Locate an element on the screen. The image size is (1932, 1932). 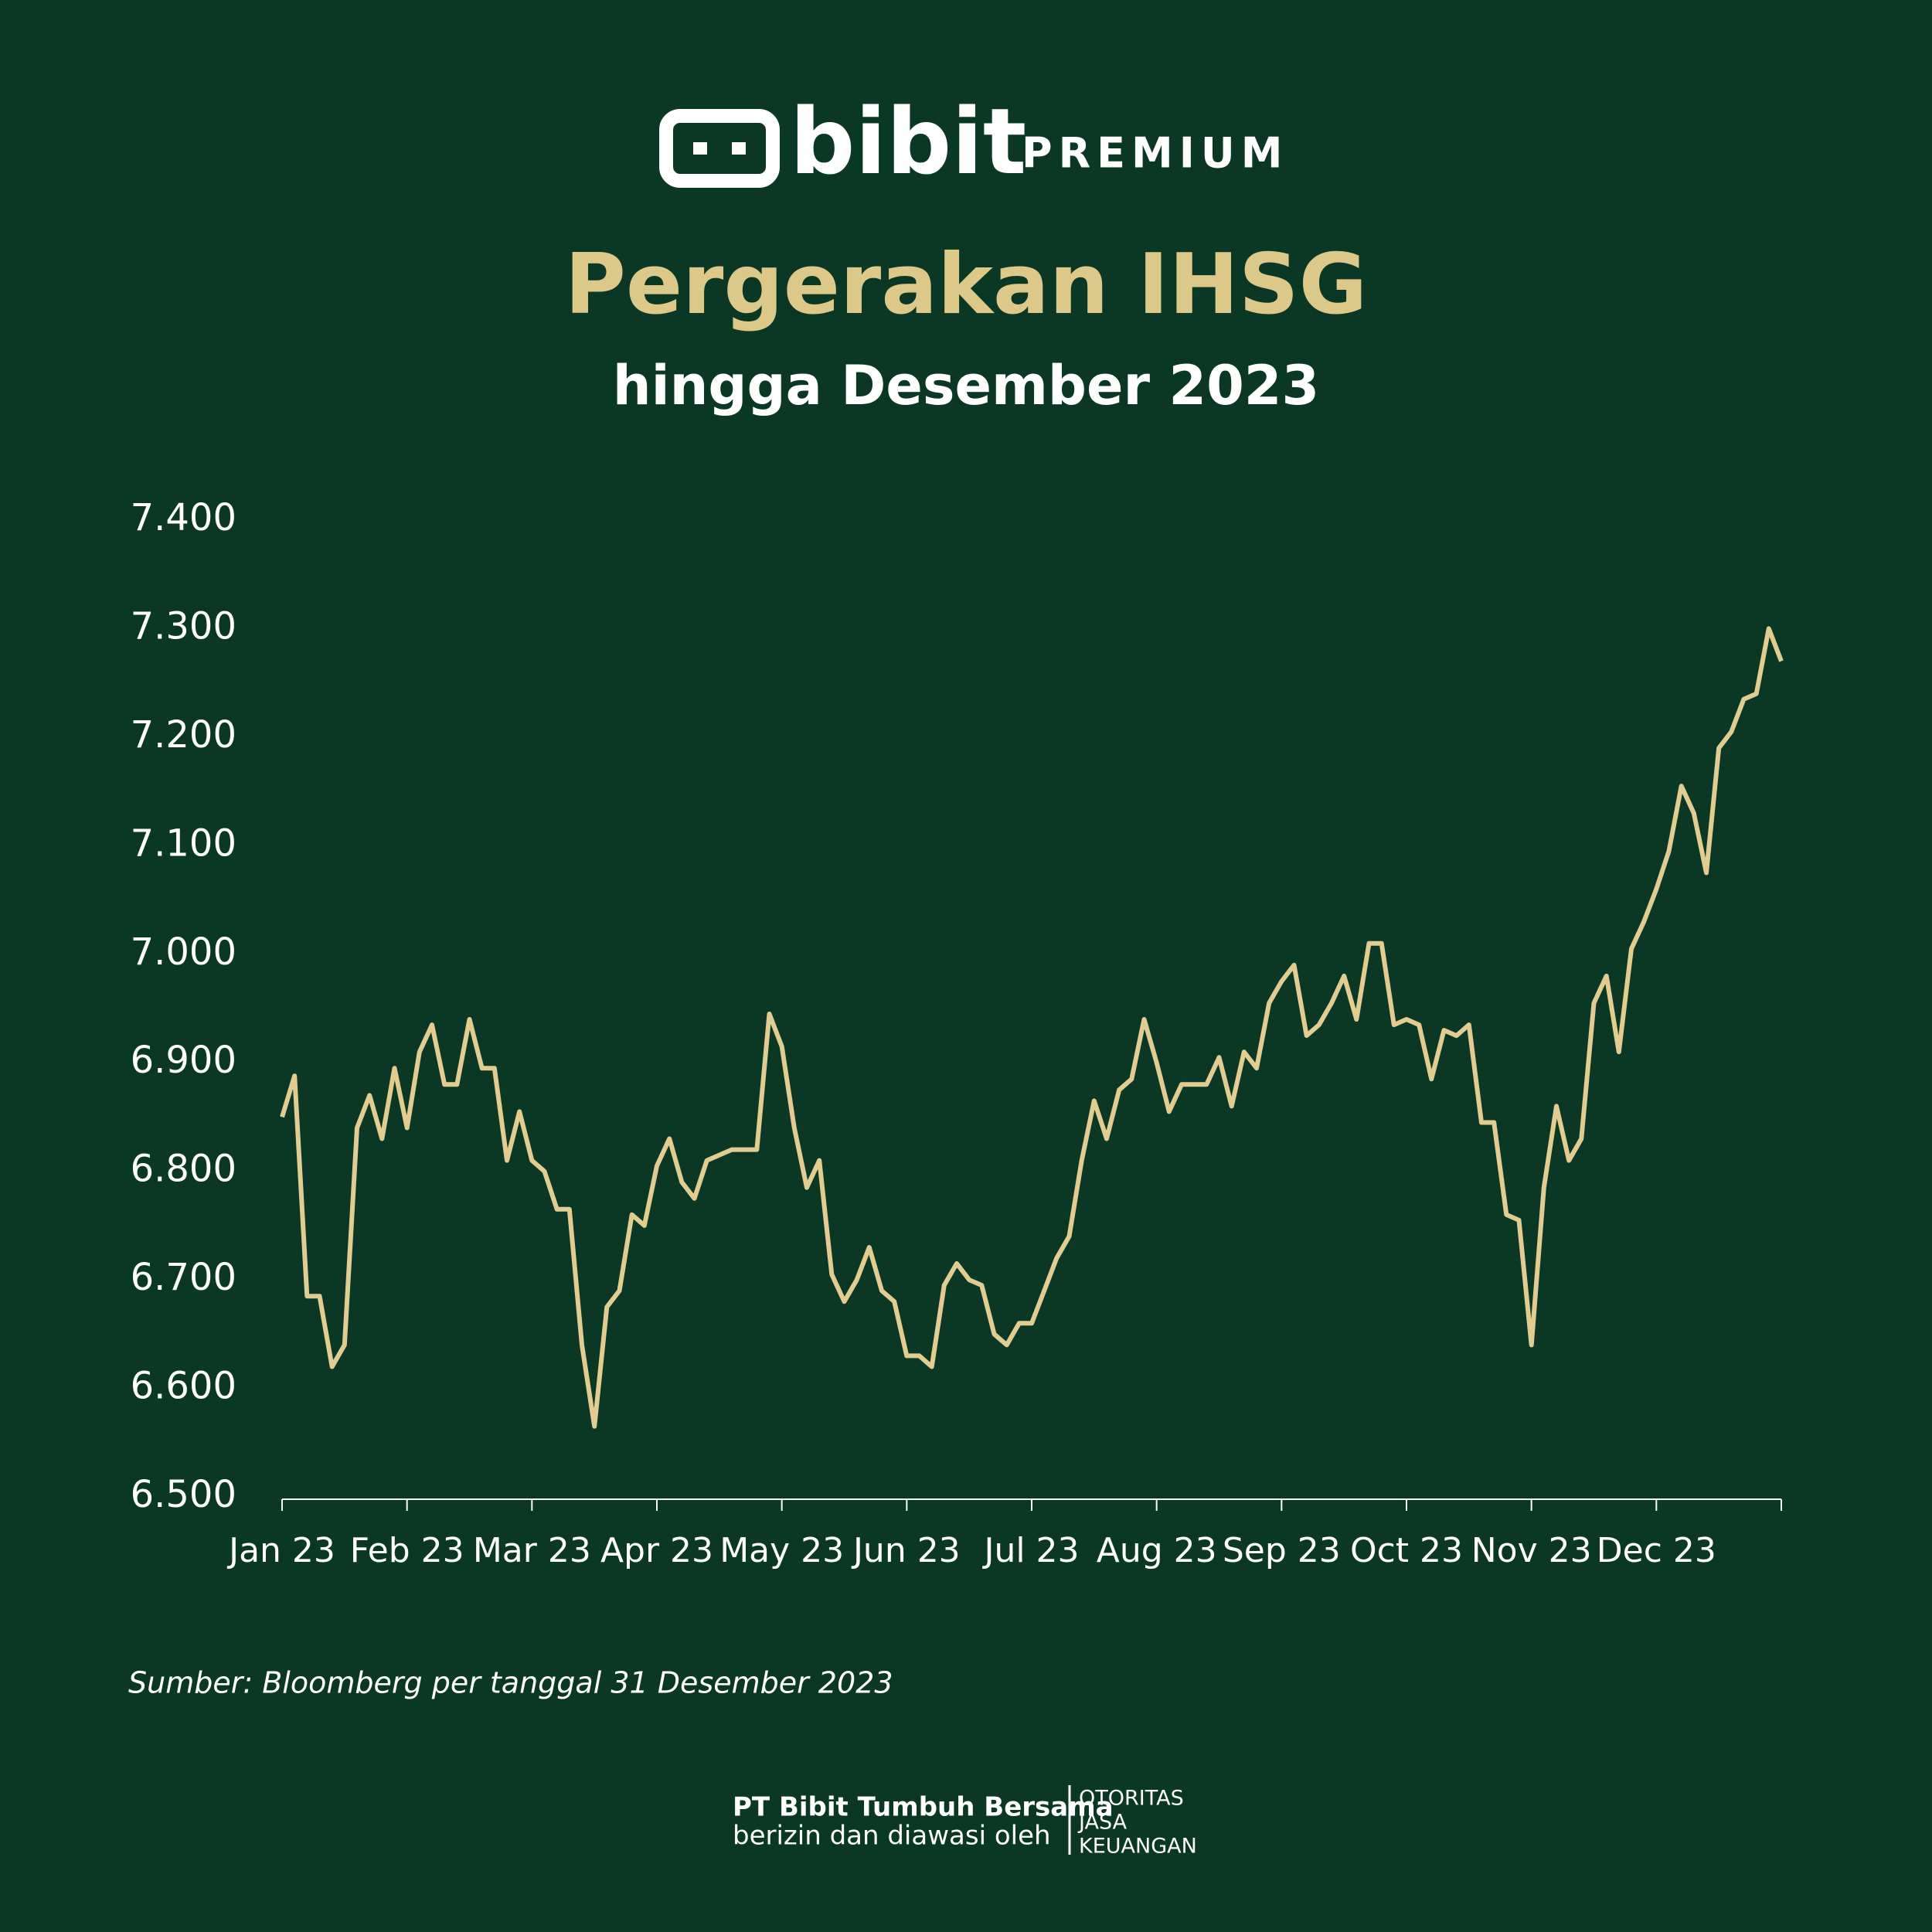
y-tick-label: 6.600 is located at coordinates (184, 1386).